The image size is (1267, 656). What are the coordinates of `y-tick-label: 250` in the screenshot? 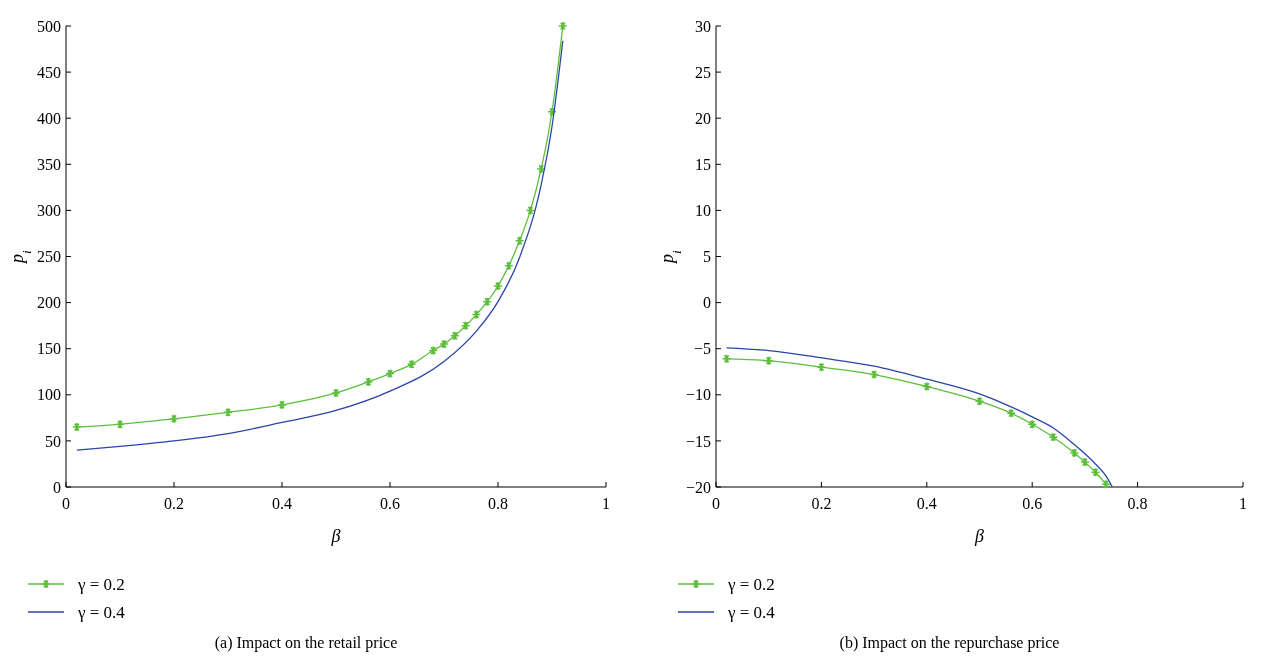 It's located at (49, 257).